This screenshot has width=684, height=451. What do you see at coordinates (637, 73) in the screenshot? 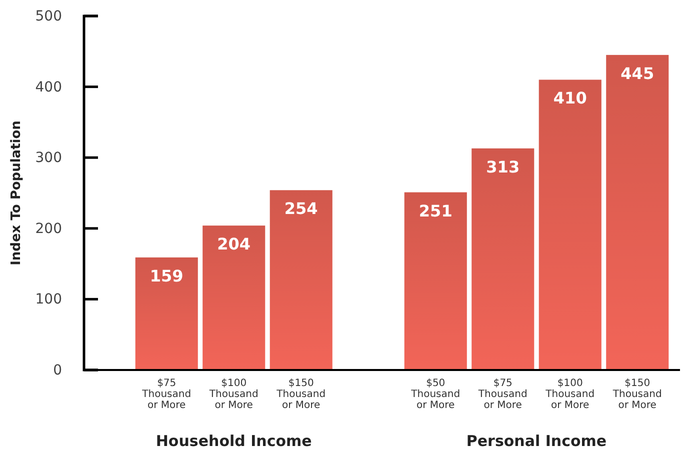
I see `data-label: 445` at bounding box center [637, 73].